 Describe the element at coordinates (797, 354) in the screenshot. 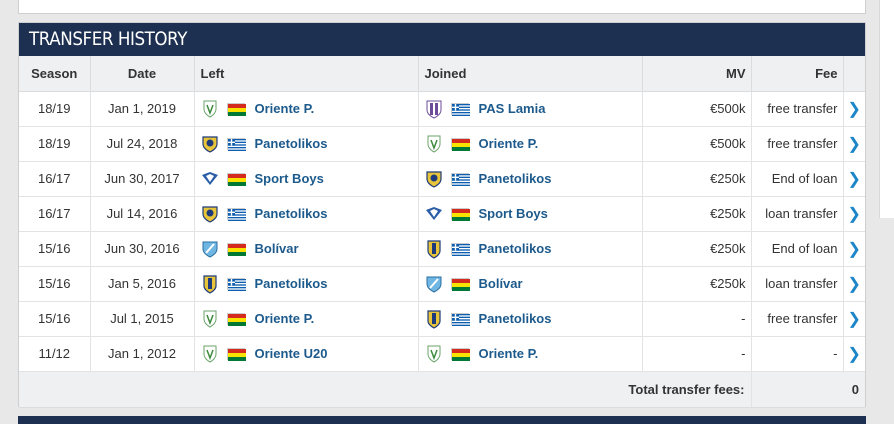

I see `fee-cell: -` at that location.